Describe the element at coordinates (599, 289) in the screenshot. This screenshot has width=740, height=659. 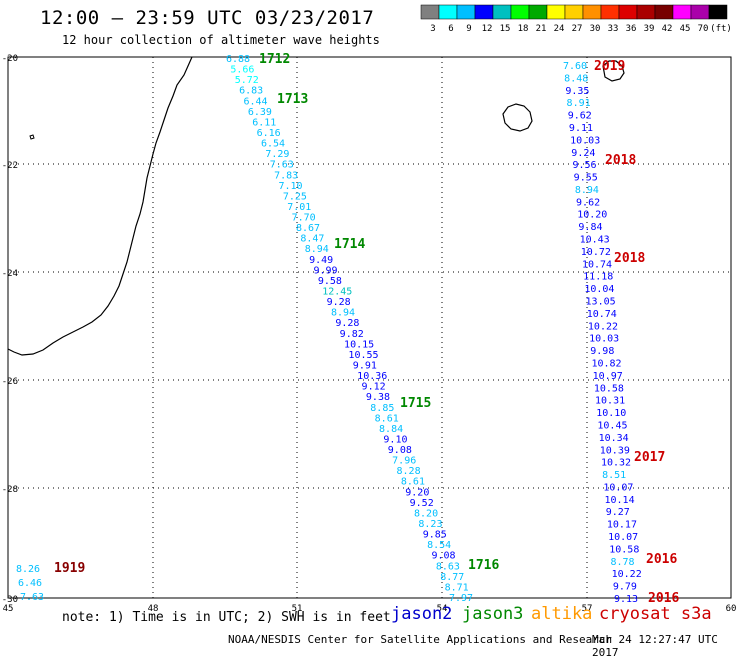
I see `wave-height-reading: 10.04` at that location.